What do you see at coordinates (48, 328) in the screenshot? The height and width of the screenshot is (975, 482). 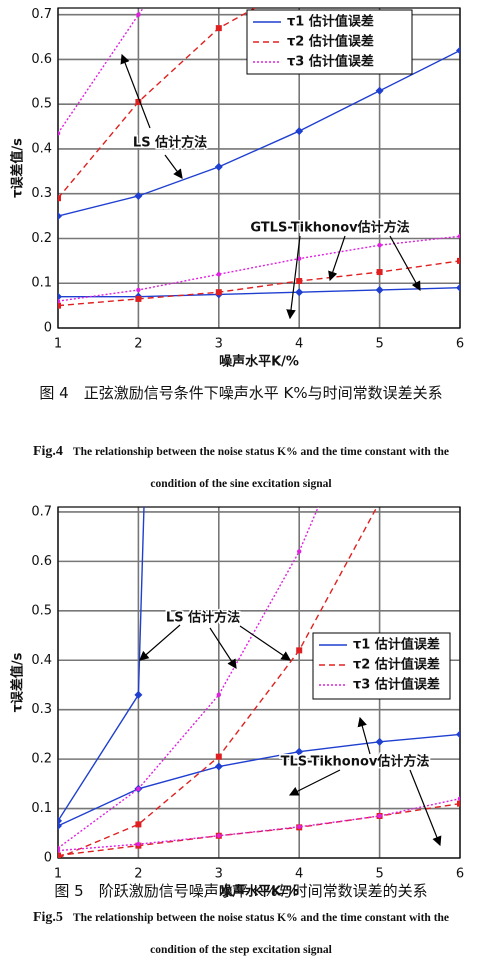 I see `y-tick-label: 0` at bounding box center [48, 328].